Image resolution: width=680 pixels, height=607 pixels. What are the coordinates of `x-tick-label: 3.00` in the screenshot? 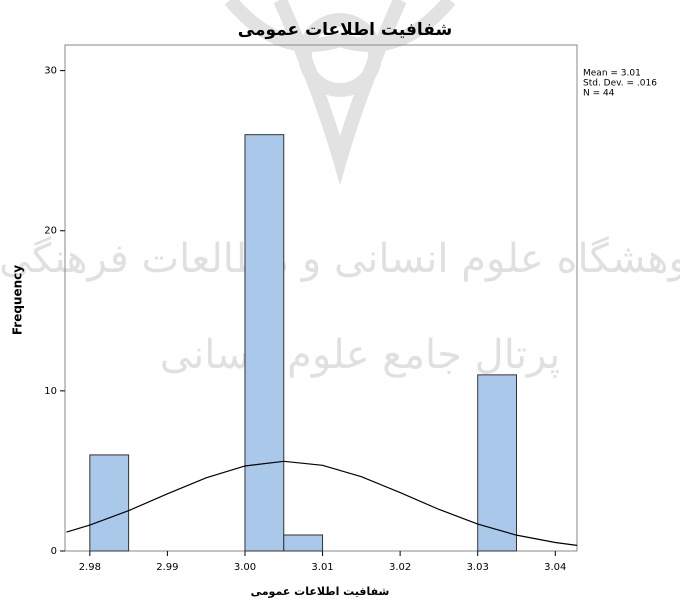 It's located at (245, 567).